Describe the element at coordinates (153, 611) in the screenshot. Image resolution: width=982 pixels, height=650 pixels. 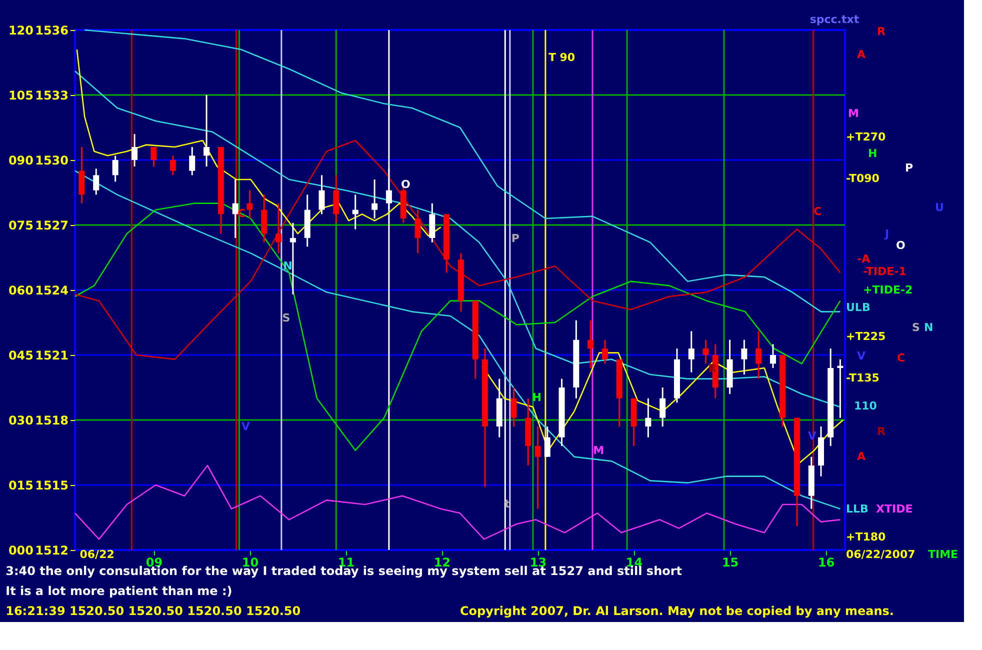
I see `text: 16:21:39 1520.50 1520.50 1520.50 1520.50` at that location.